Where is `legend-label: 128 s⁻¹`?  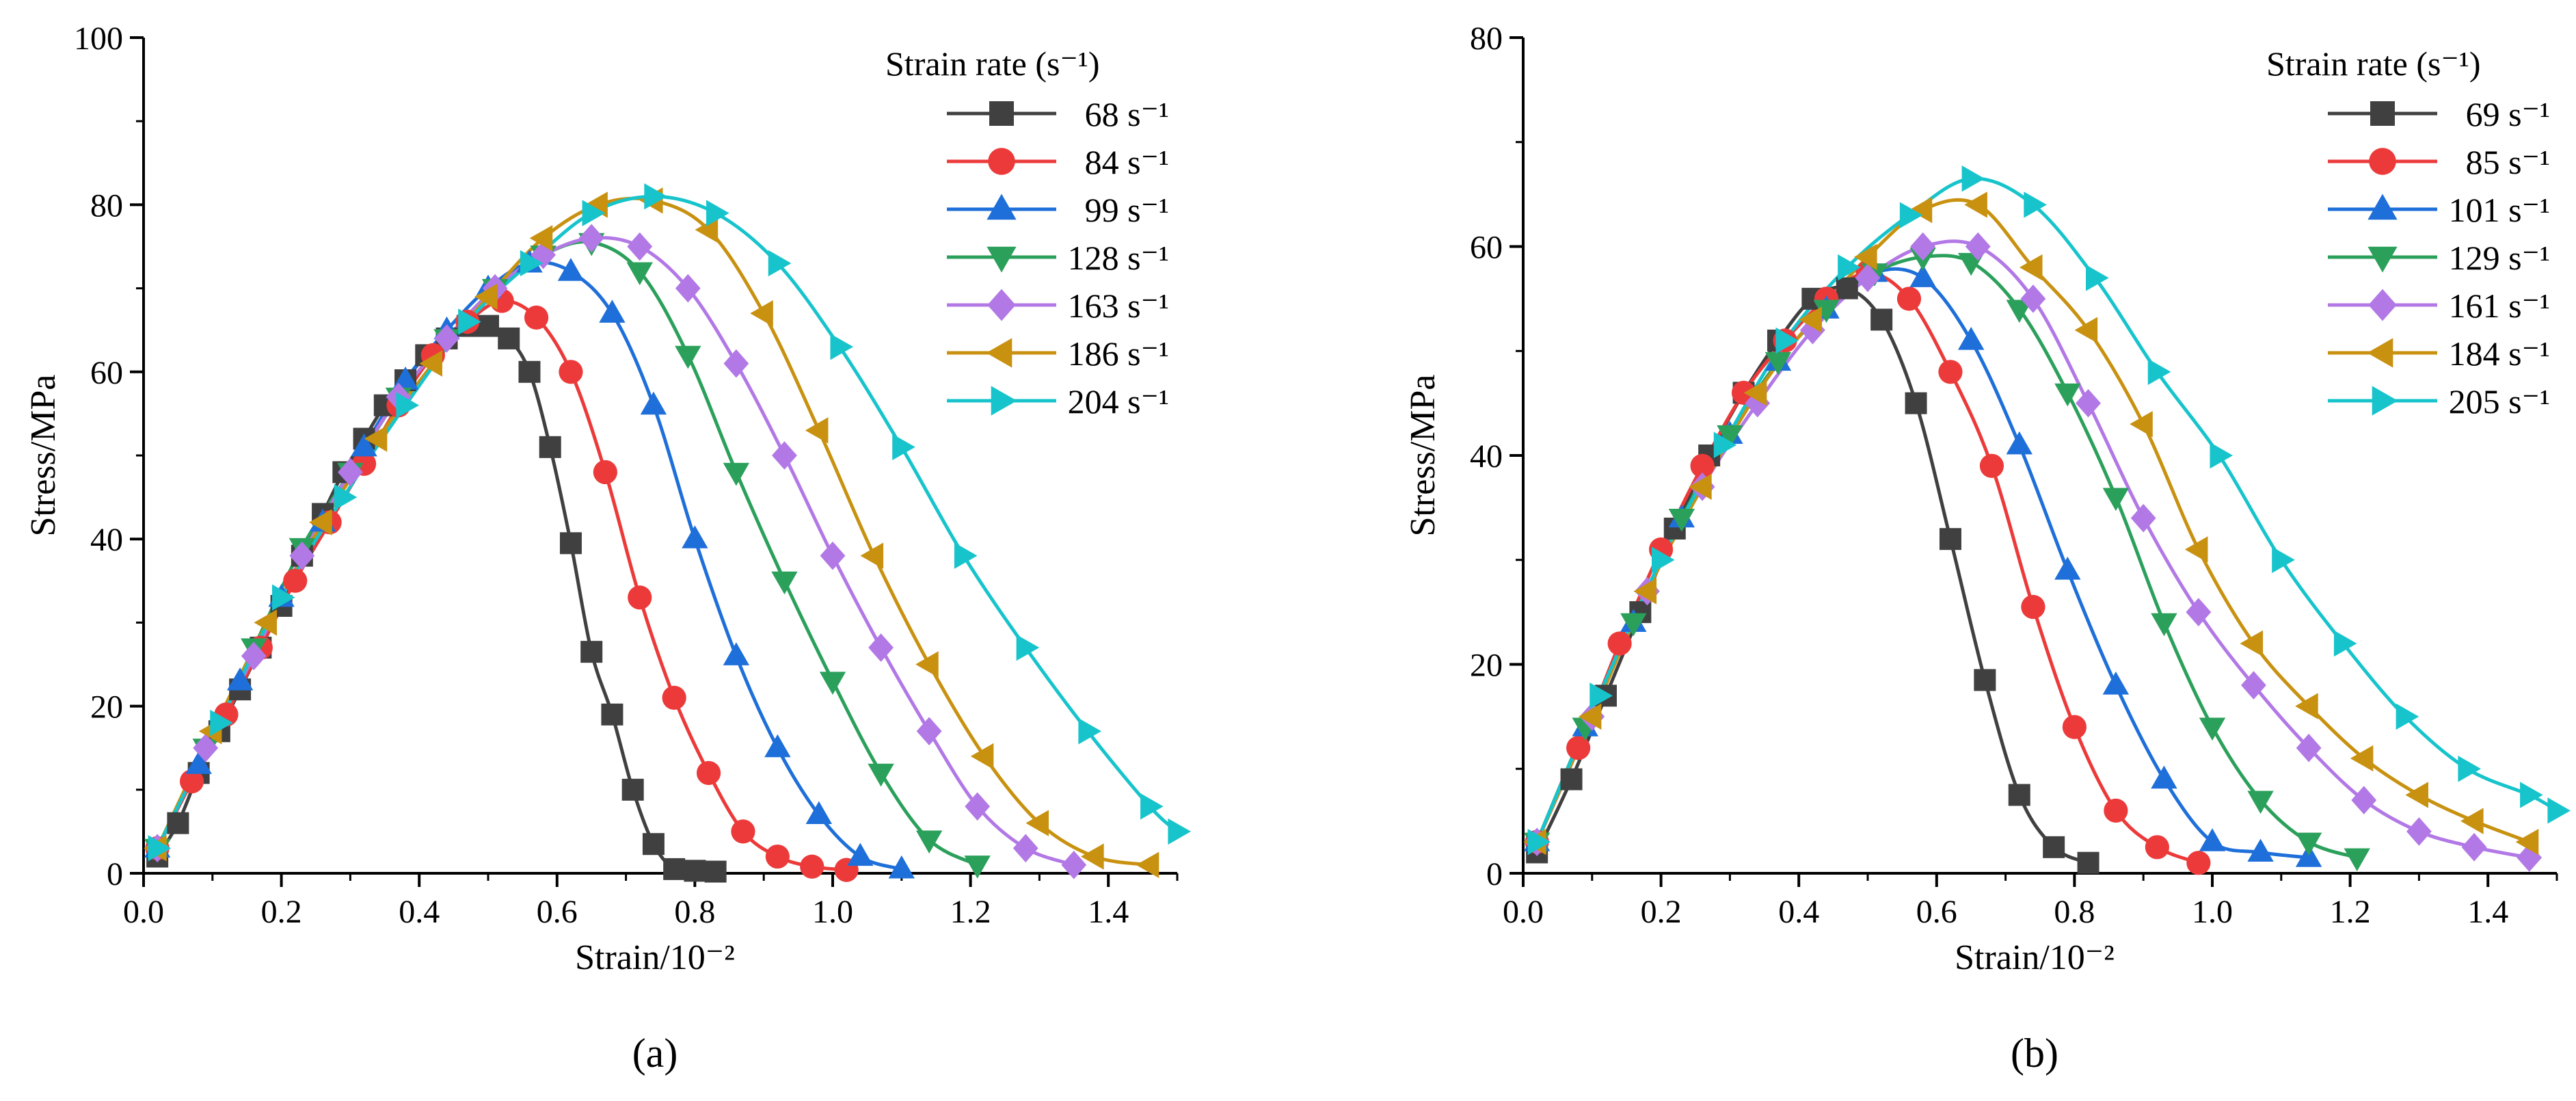 legend-label: 128 s⁻¹ is located at coordinates (1118, 258).